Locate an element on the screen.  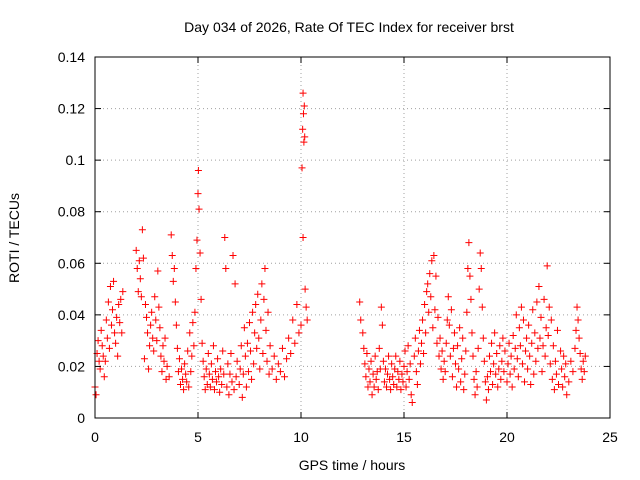
x-tick-label: 0 is located at coordinates (95, 437).